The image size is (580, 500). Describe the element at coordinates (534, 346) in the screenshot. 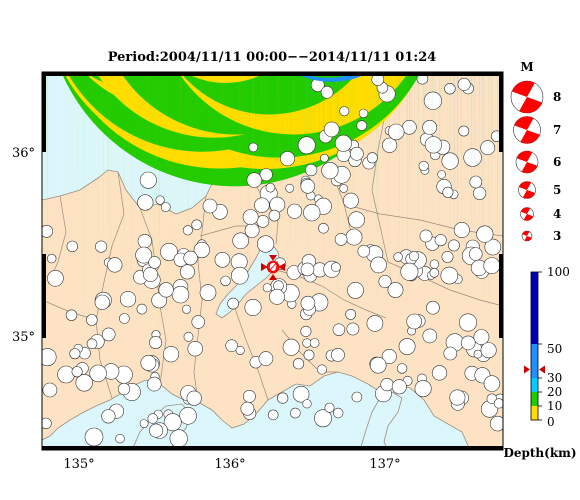

I see `depth-colorbar-outline` at that location.